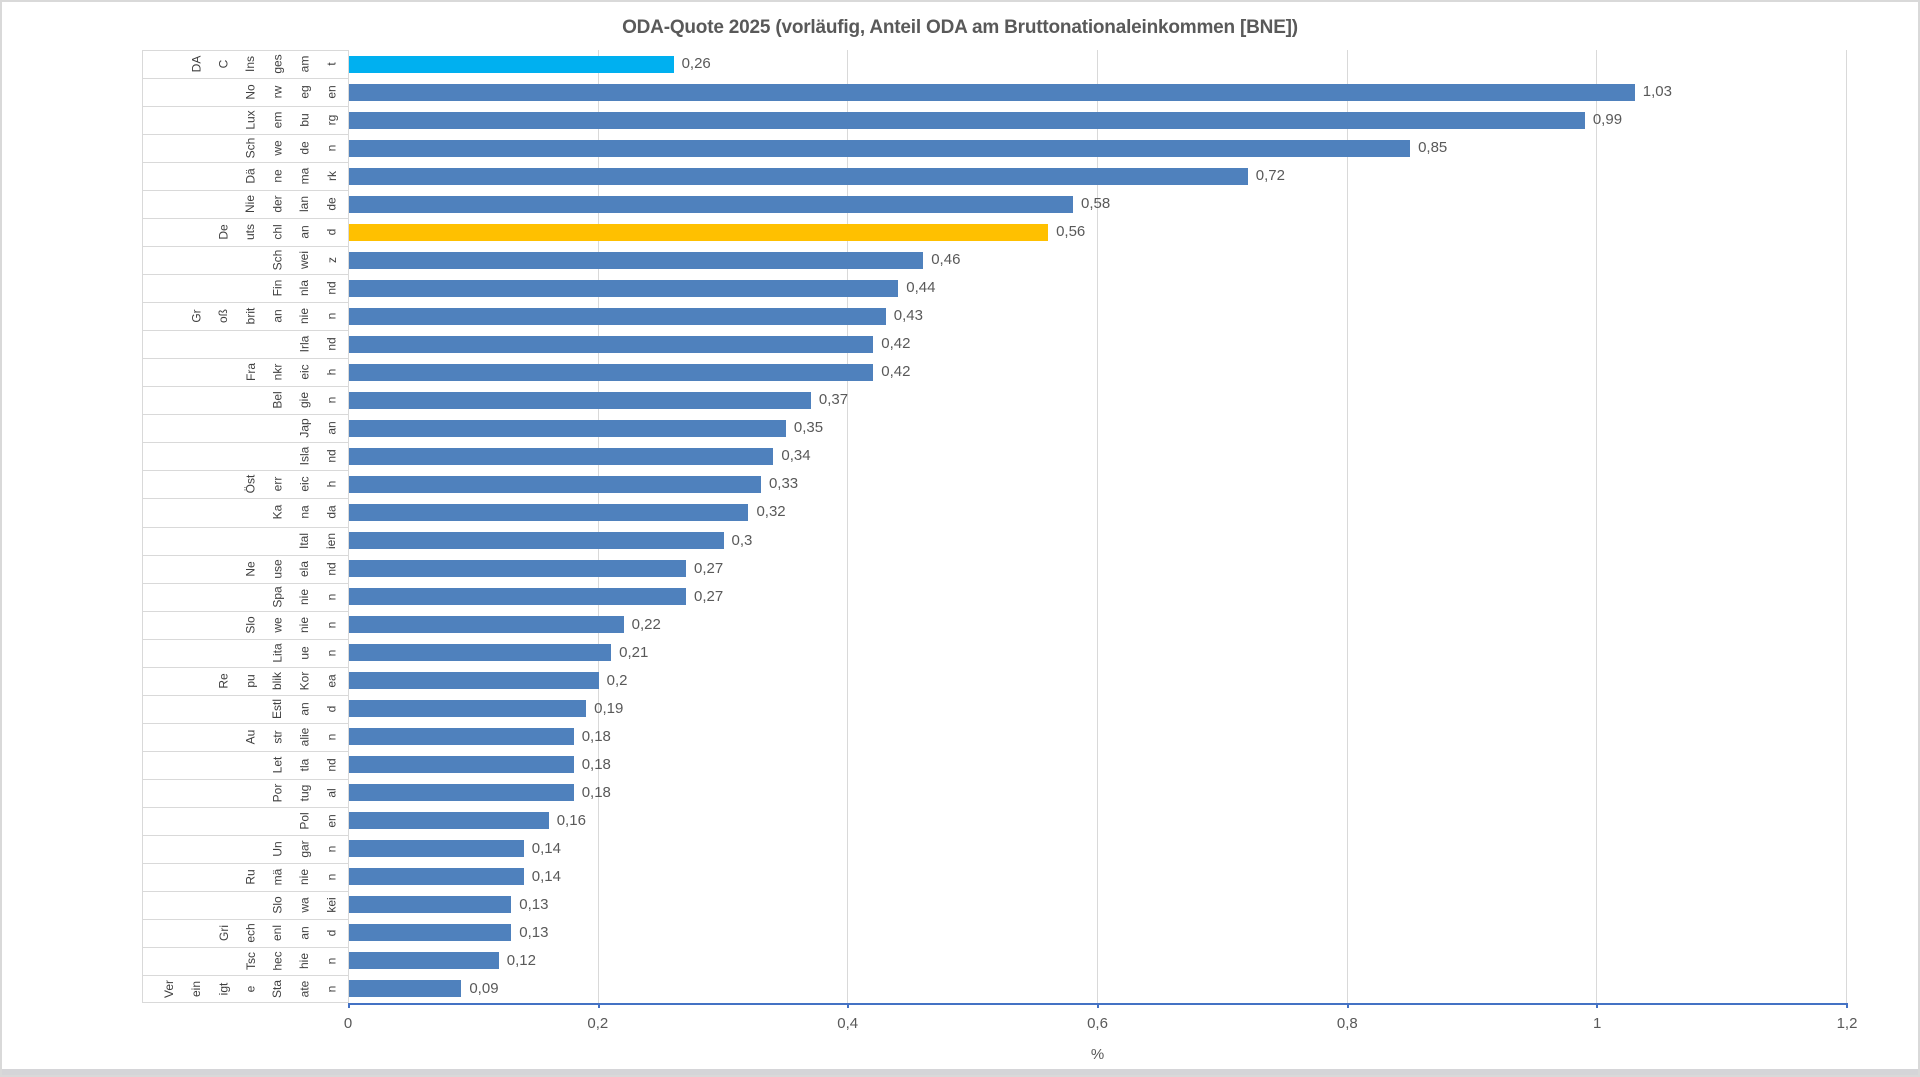 The width and height of the screenshot is (1920, 1077). I want to click on category-label-fragment: nla, so click(304, 288).